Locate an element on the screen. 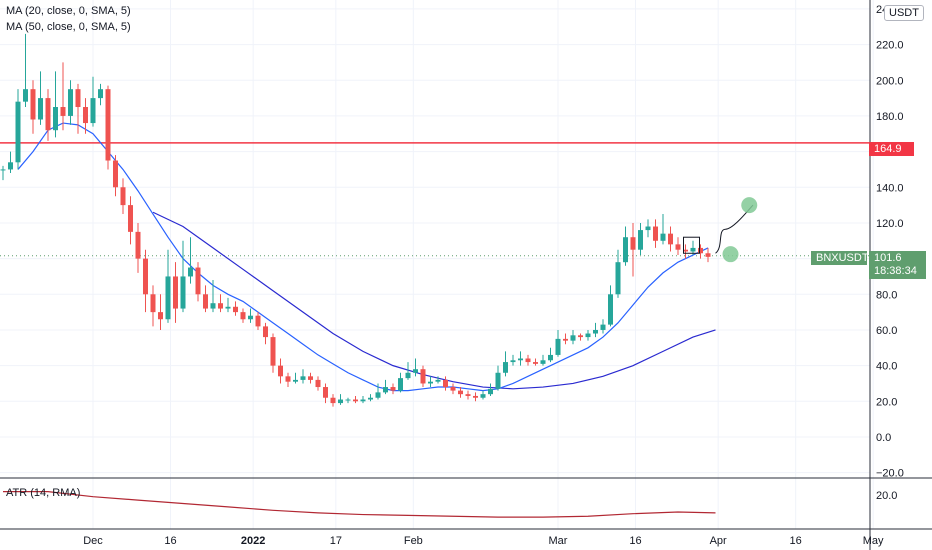  ma20-legend: MA (20, close, 0, SMA, 5) is located at coordinates (68, 11).